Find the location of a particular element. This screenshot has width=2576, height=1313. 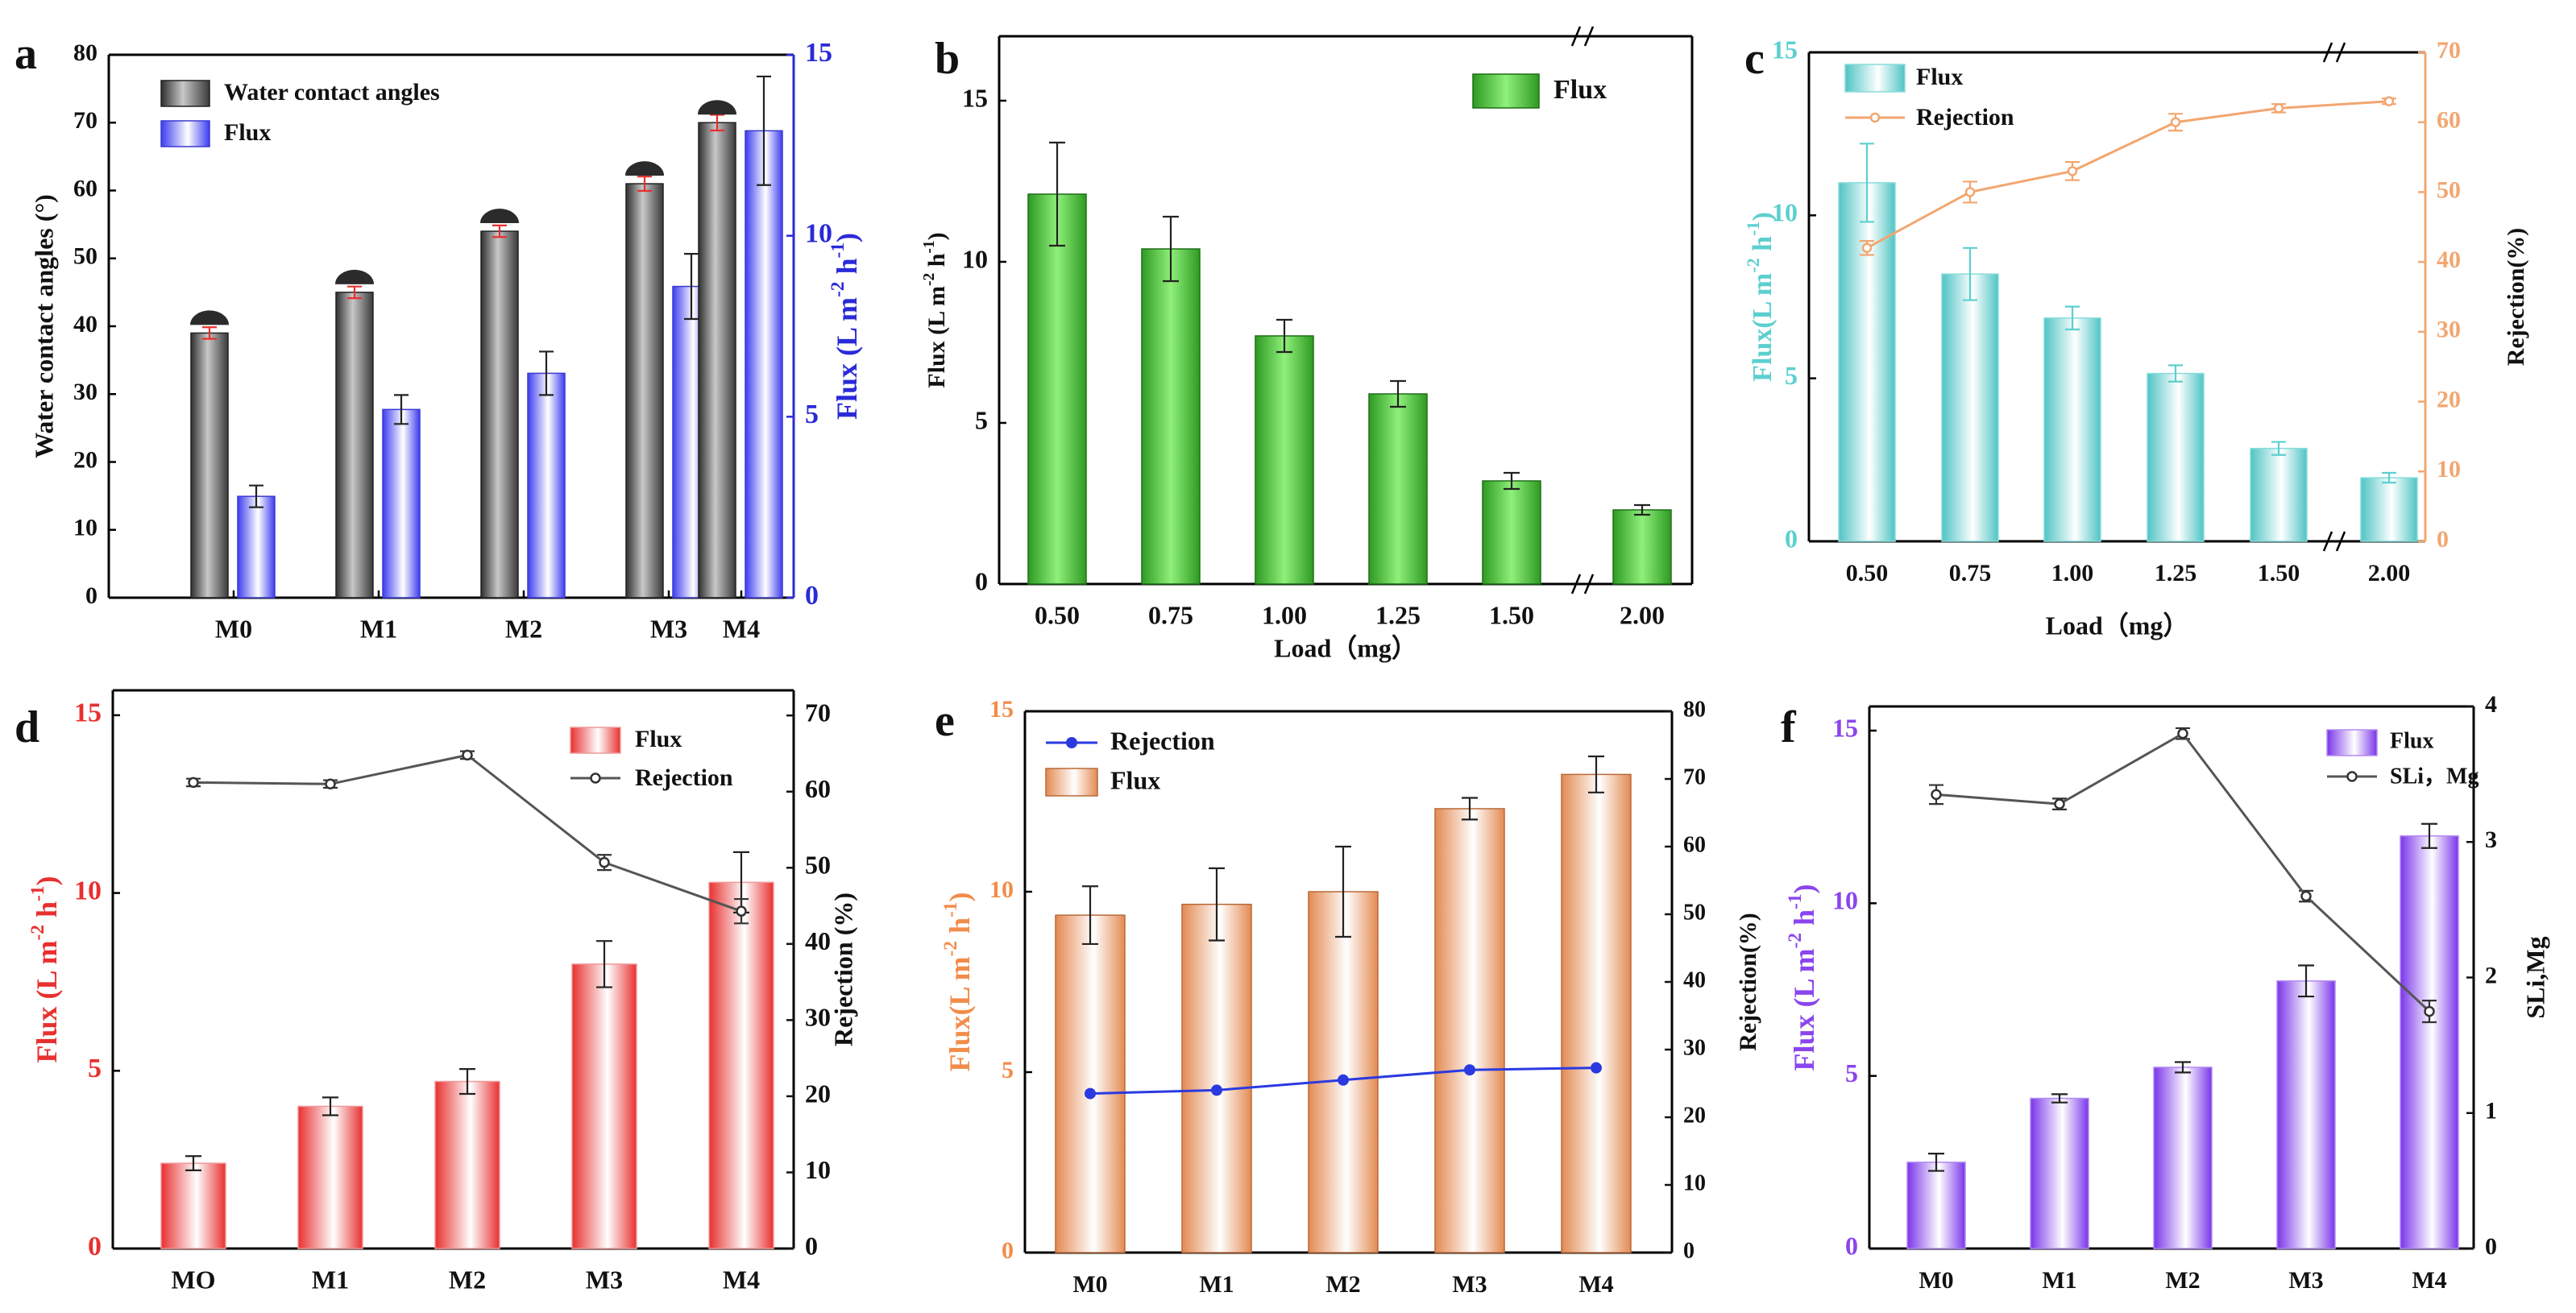

x-tick-label: 1.50 is located at coordinates (2279, 573).